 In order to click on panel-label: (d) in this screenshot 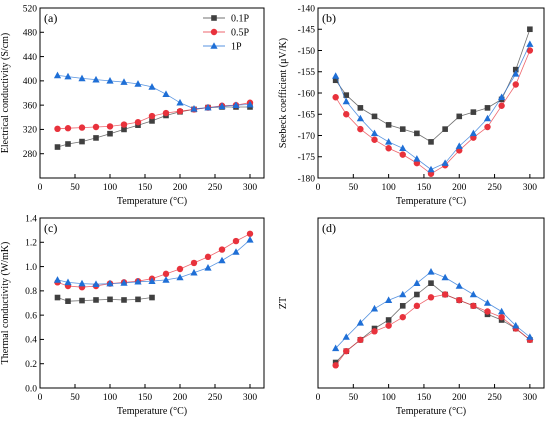, I will do `click(329, 228)`.